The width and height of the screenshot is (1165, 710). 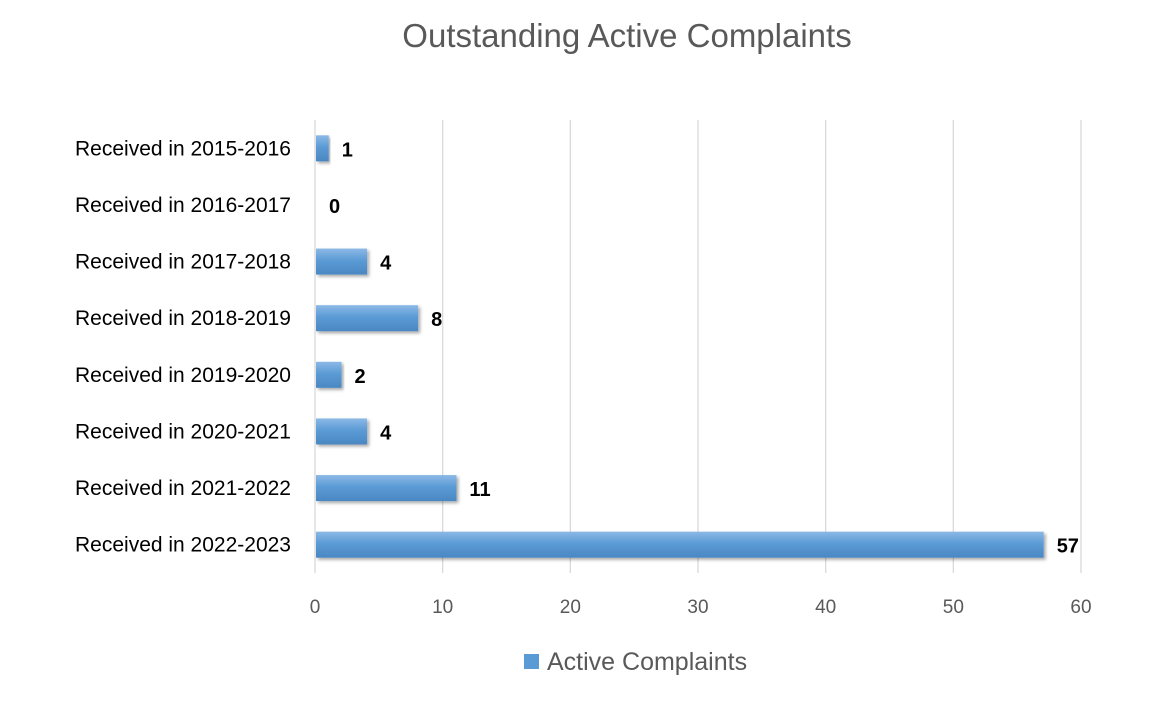 What do you see at coordinates (315, 607) in the screenshot?
I see `x-tick-label: 0` at bounding box center [315, 607].